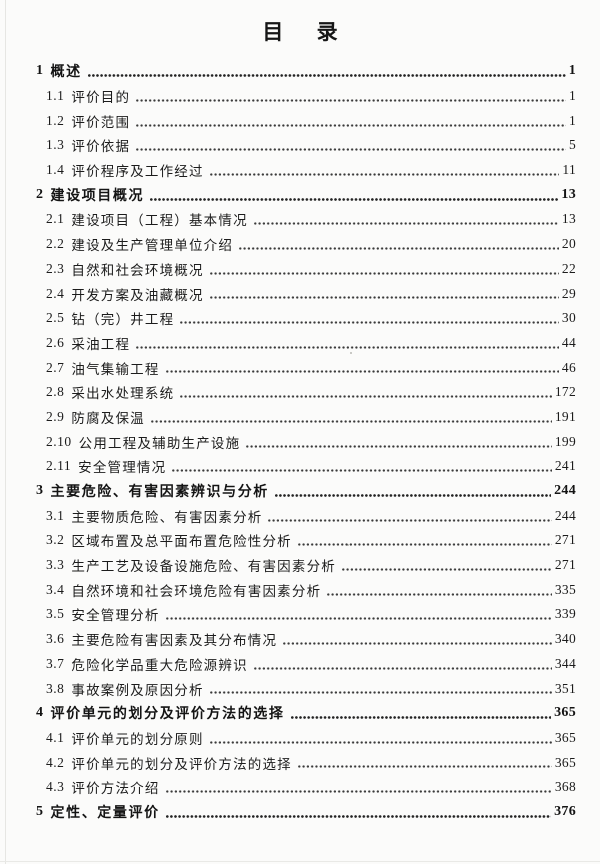 This screenshot has width=600, height=864. What do you see at coordinates (40, 194) in the screenshot?
I see `toc-entry-number: 2` at bounding box center [40, 194].